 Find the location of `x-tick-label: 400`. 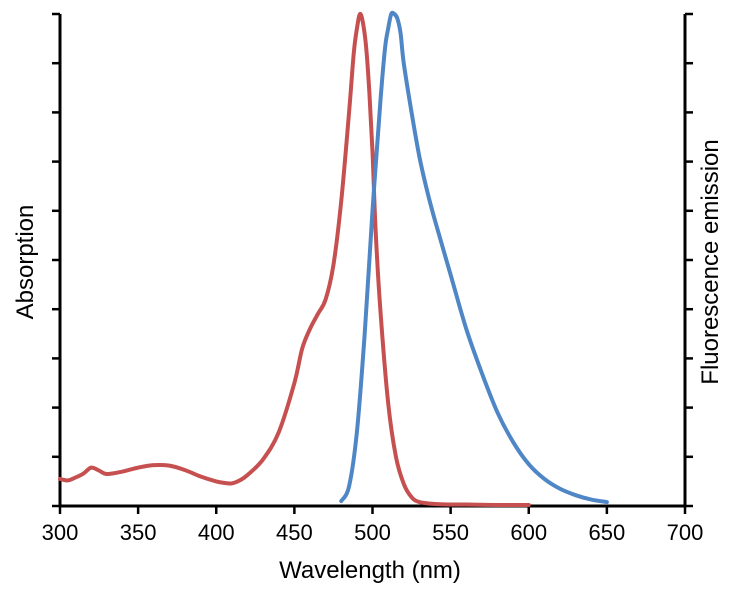

x-tick-label: 400 is located at coordinates (216, 532).